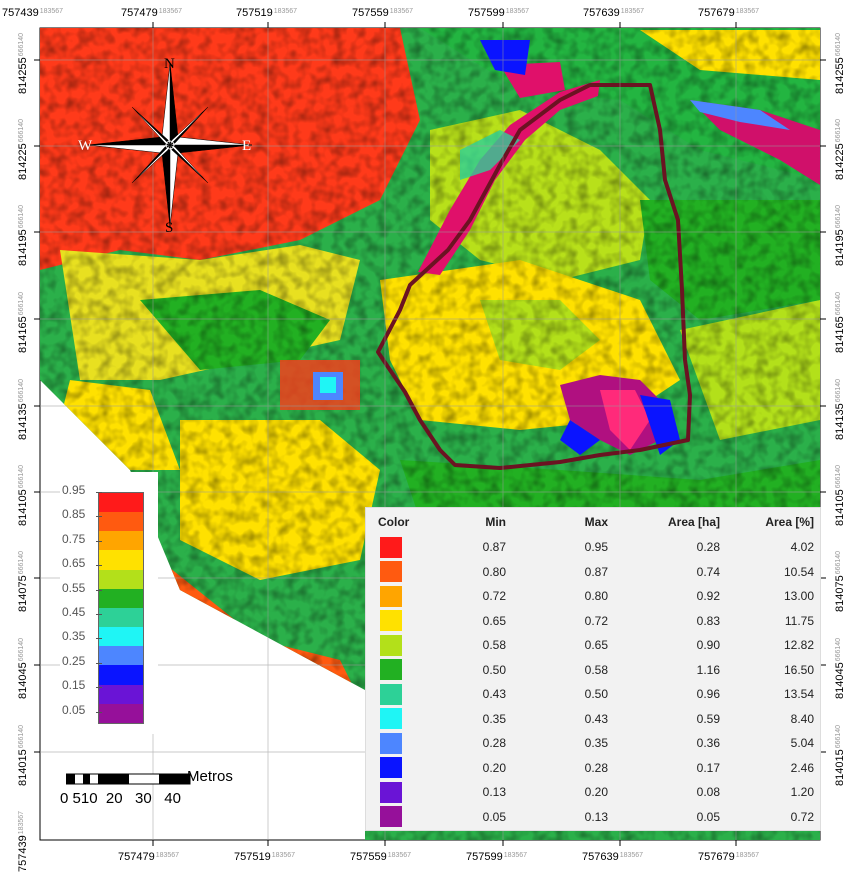 This screenshot has height=875, width=853. I want to click on svg-text: 757679183567, so click(728, 13).